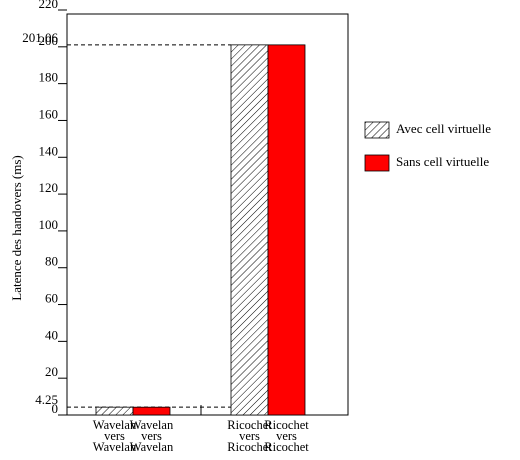 This screenshot has width=520, height=460. What do you see at coordinates (49, 224) in the screenshot?
I see `y-tick-label: 100` at bounding box center [49, 224].